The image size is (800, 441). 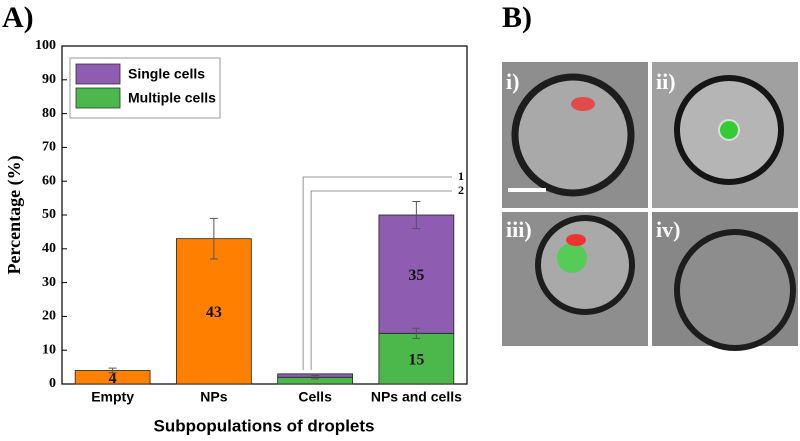 What do you see at coordinates (172, 98) in the screenshot?
I see `legend-label: Multiple cells` at bounding box center [172, 98].